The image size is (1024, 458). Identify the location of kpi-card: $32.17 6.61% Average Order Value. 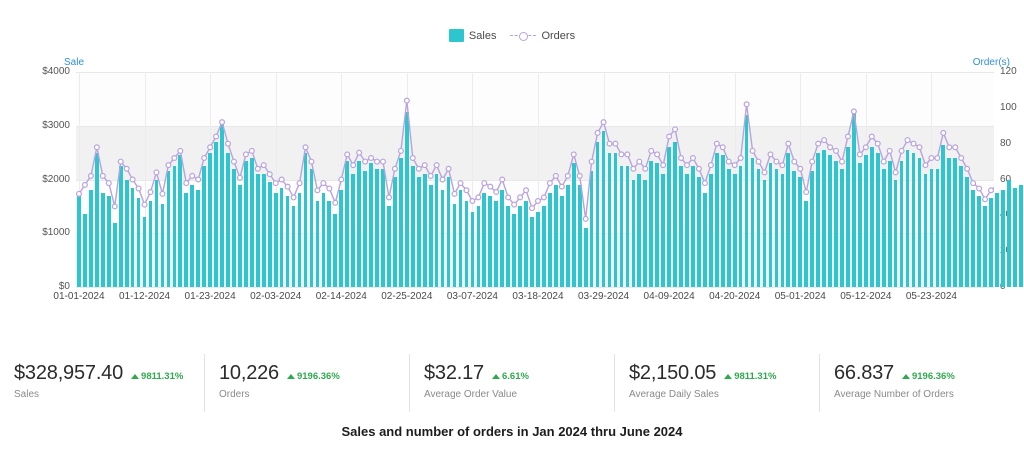
(511, 383).